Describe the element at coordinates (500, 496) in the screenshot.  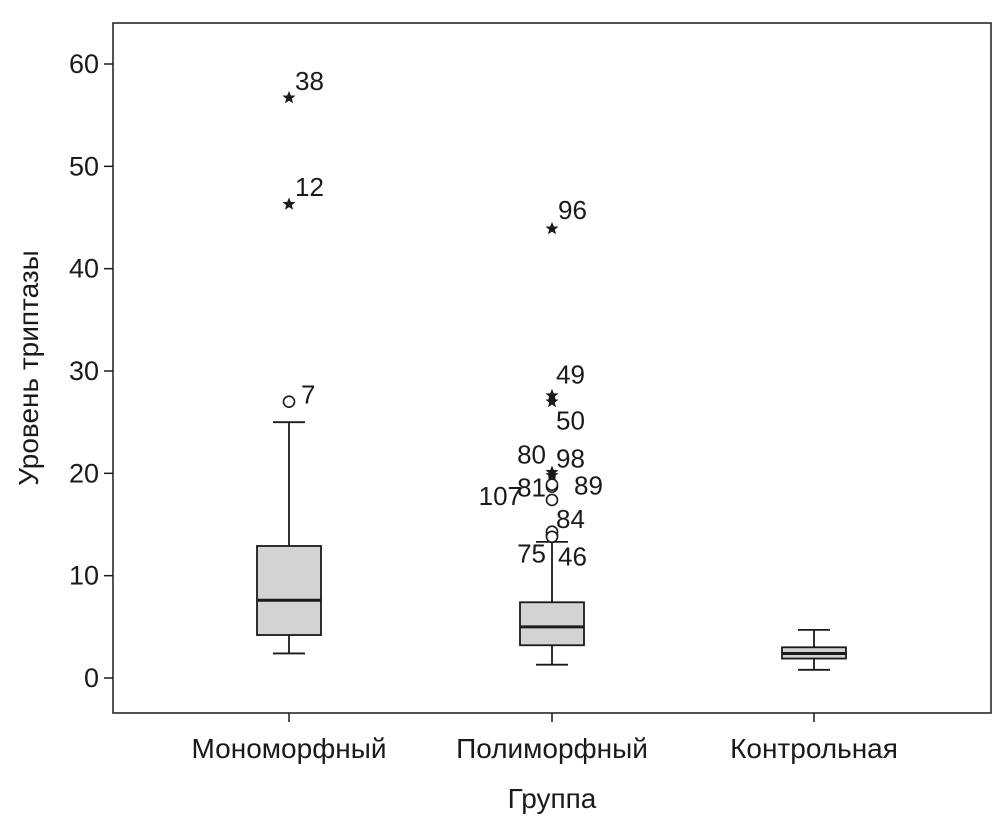
I see `outlier-label: 107` at that location.